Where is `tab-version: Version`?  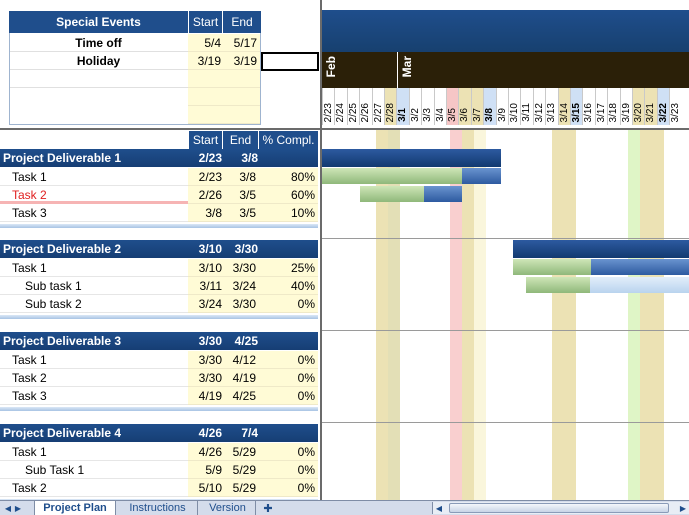
tab-version: Version is located at coordinates (228, 508).